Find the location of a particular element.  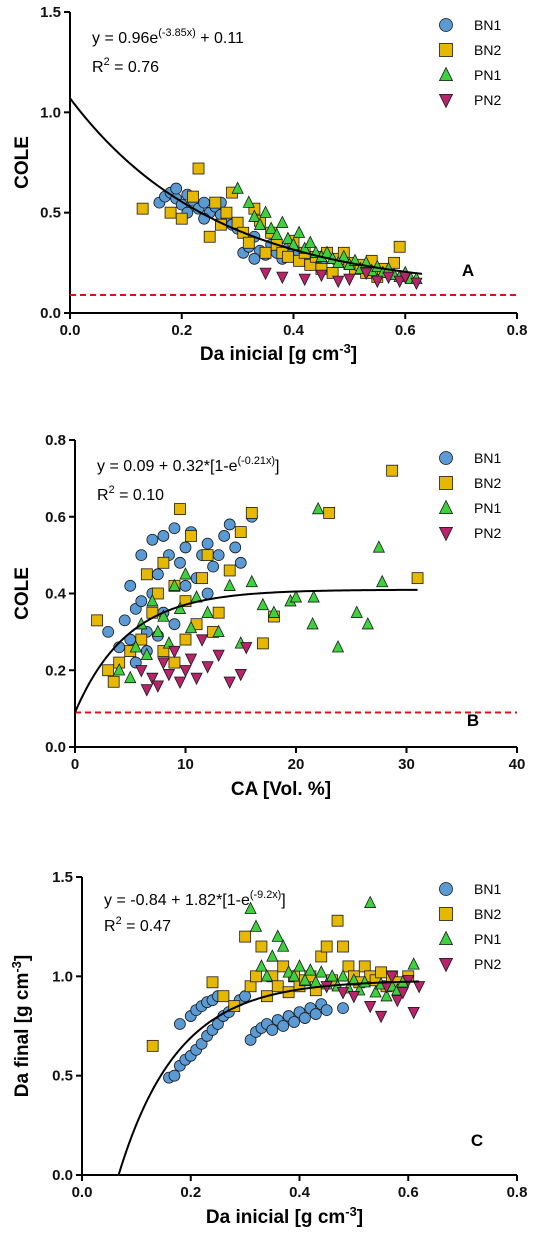

fit-curve is located at coordinates (268, 1078).